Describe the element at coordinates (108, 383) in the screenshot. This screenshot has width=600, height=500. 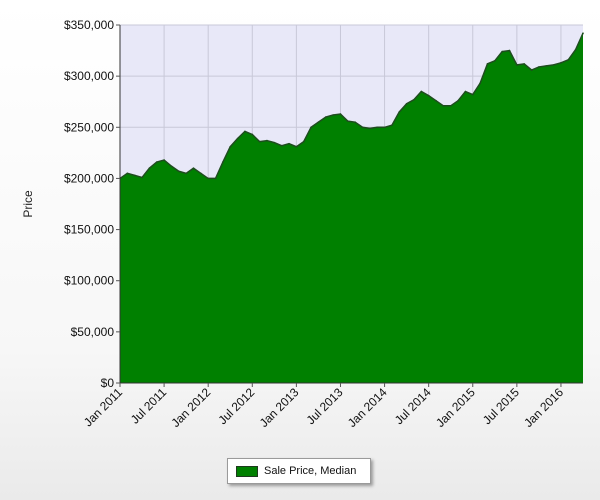
I see `y-tick-label: $0` at that location.